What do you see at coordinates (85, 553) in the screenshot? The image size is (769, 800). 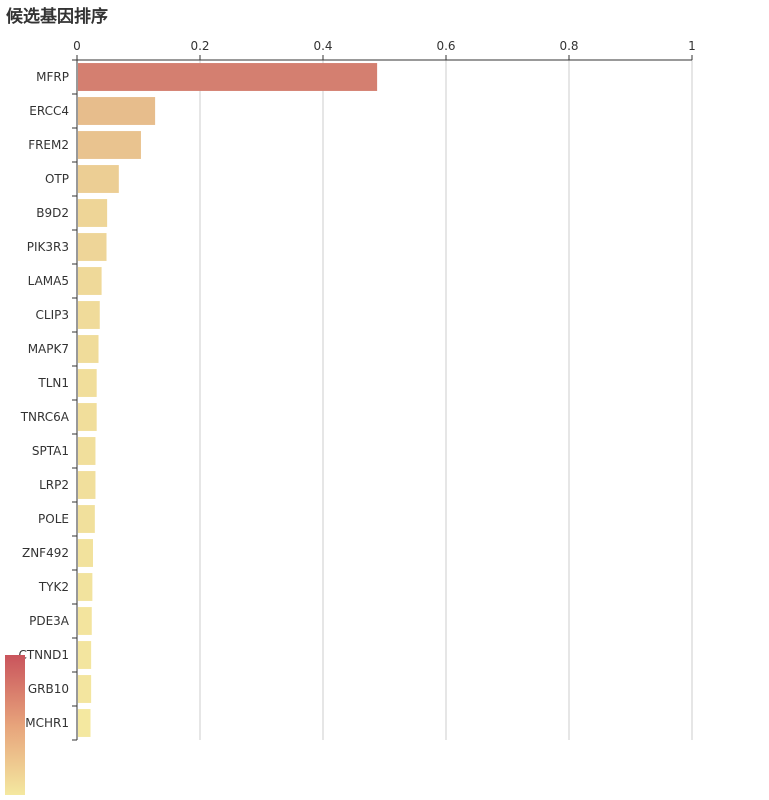 I see `bar-znf492` at bounding box center [85, 553].